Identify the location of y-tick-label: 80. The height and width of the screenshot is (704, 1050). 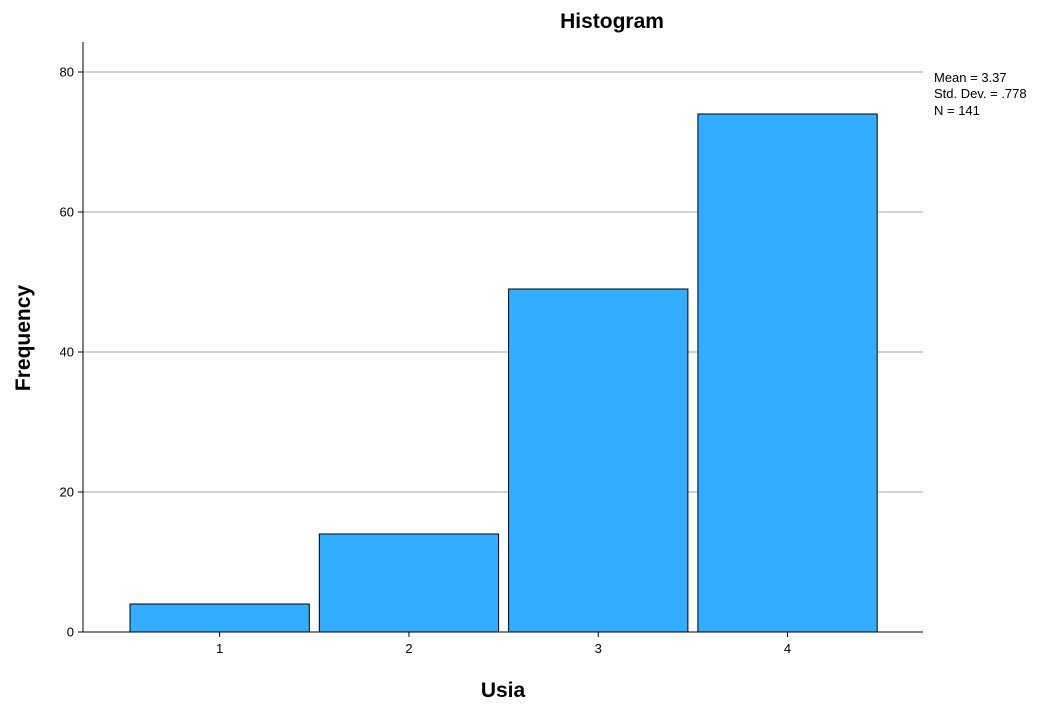
(67, 72).